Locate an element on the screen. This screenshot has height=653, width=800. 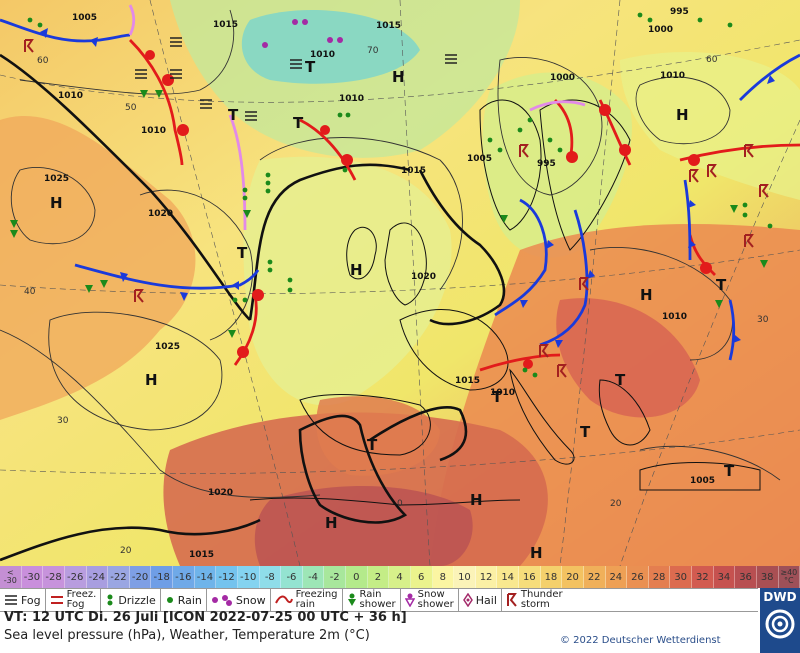
scale-cell-text: 12 is located at coordinates (486, 577).